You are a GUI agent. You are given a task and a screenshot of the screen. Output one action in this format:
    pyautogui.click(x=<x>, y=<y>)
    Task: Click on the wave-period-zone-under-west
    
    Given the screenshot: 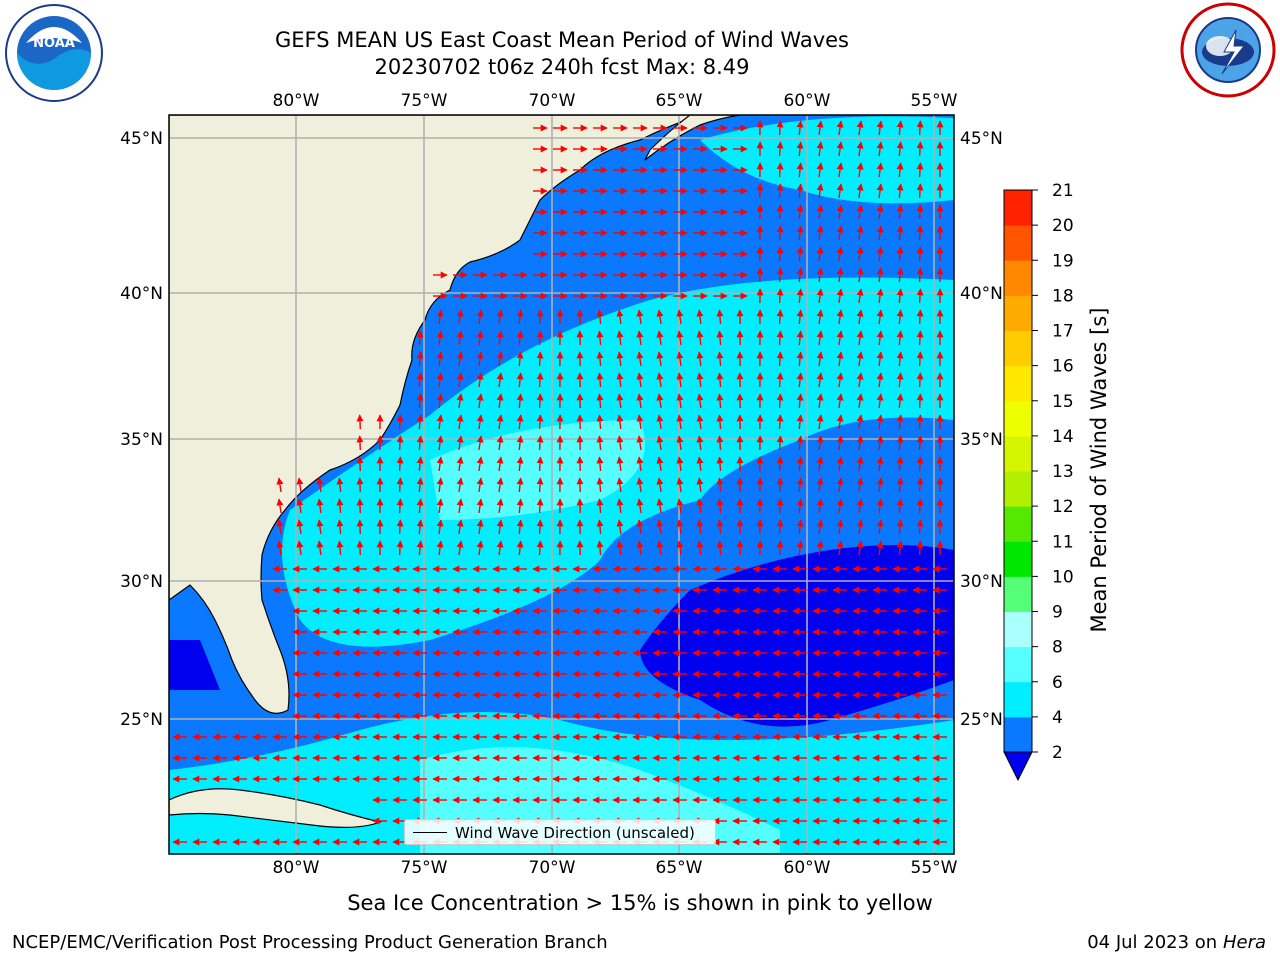 What is the action you would take?
    pyautogui.click(x=194, y=665)
    